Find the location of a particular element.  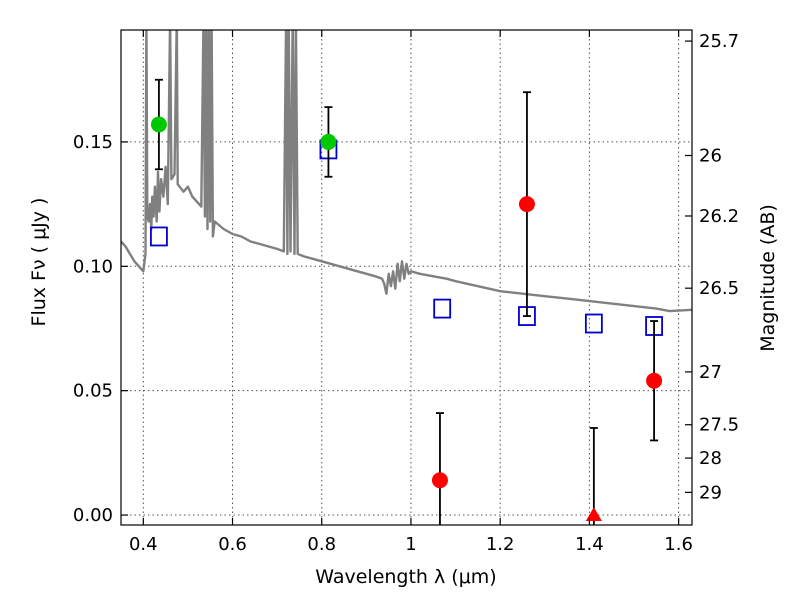

y-tick-label: 0.00 is located at coordinates (93, 515).